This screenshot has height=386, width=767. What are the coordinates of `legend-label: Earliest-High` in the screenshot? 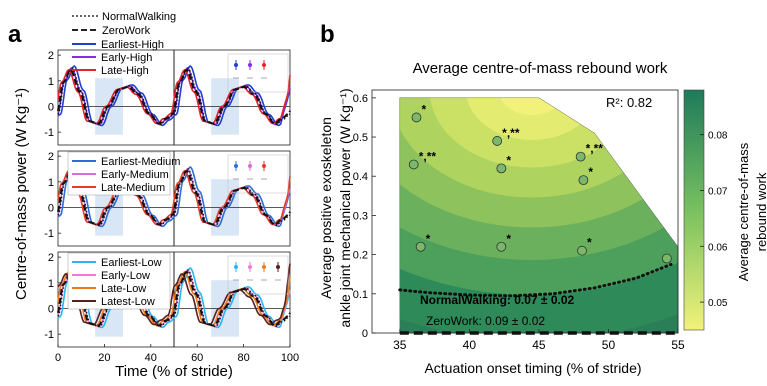 It's located at (132, 45).